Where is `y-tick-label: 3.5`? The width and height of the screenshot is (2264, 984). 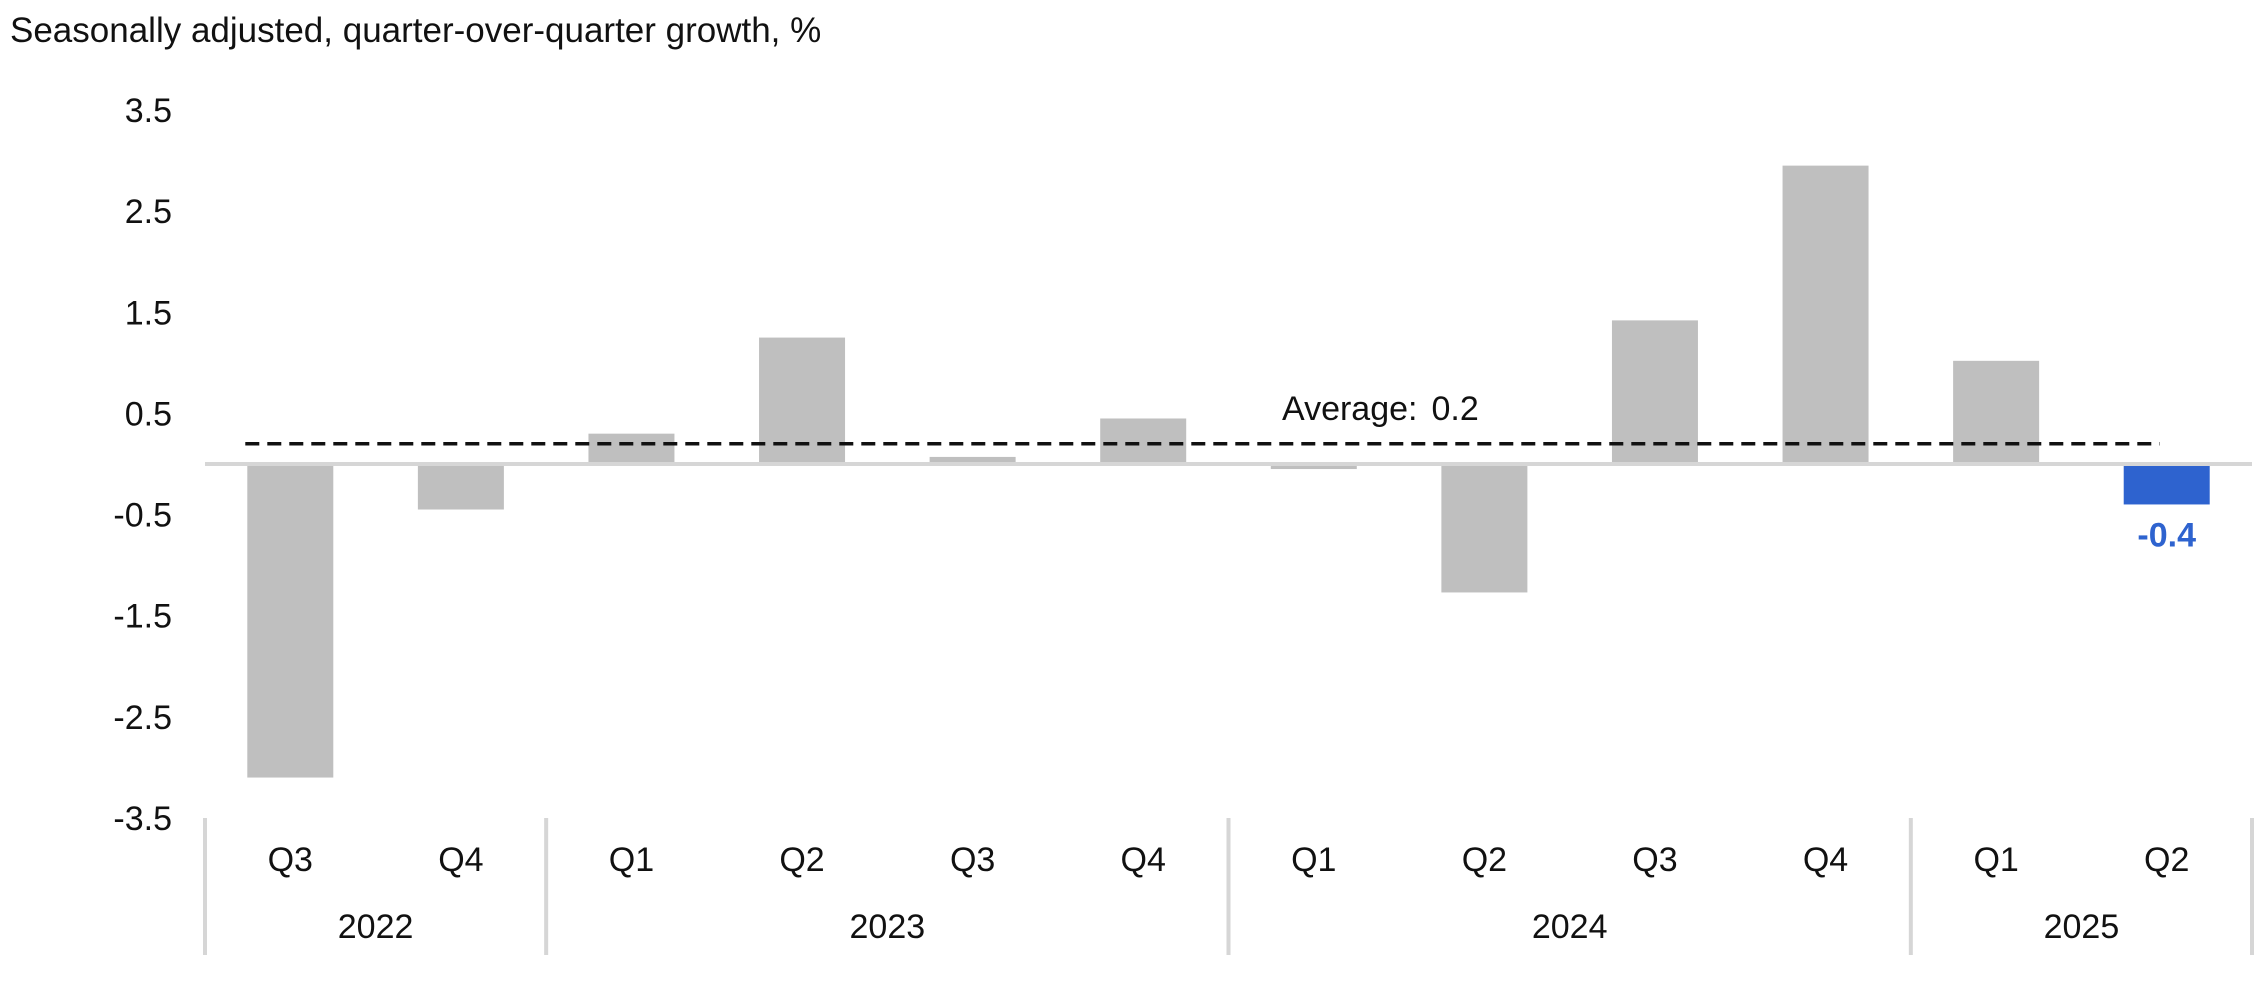
y-tick-label: 3.5 is located at coordinates (148, 111).